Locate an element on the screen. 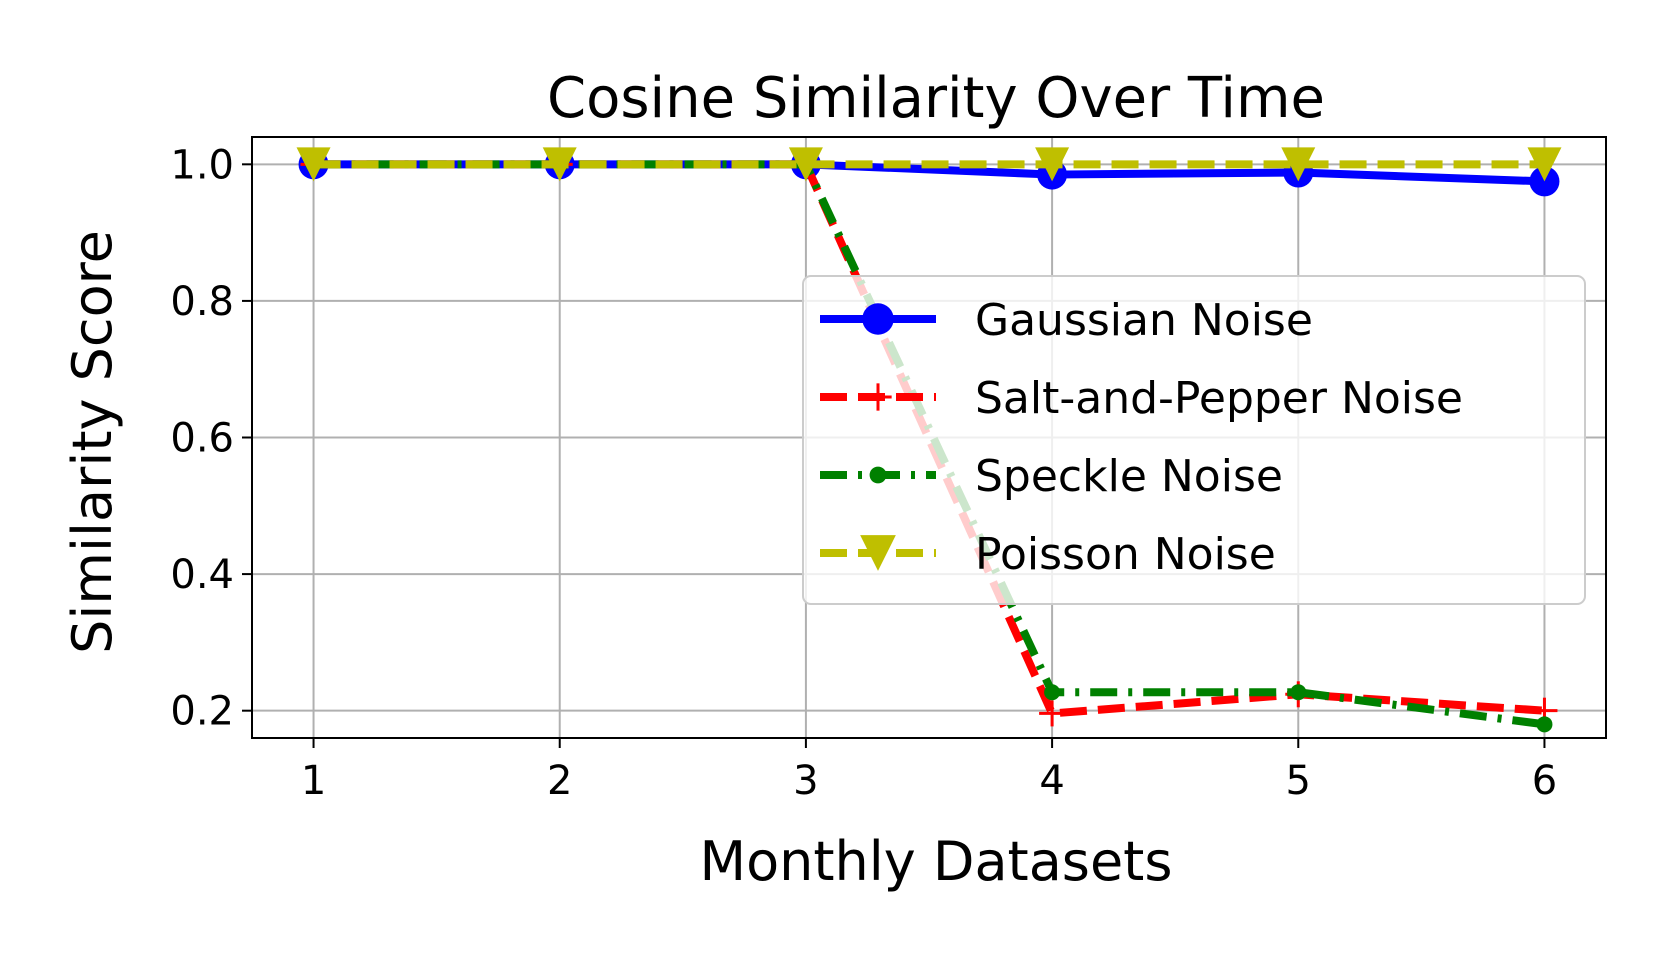 The height and width of the screenshot is (954, 1661). legend-entry: Speckle Noise is located at coordinates (1051, 476).